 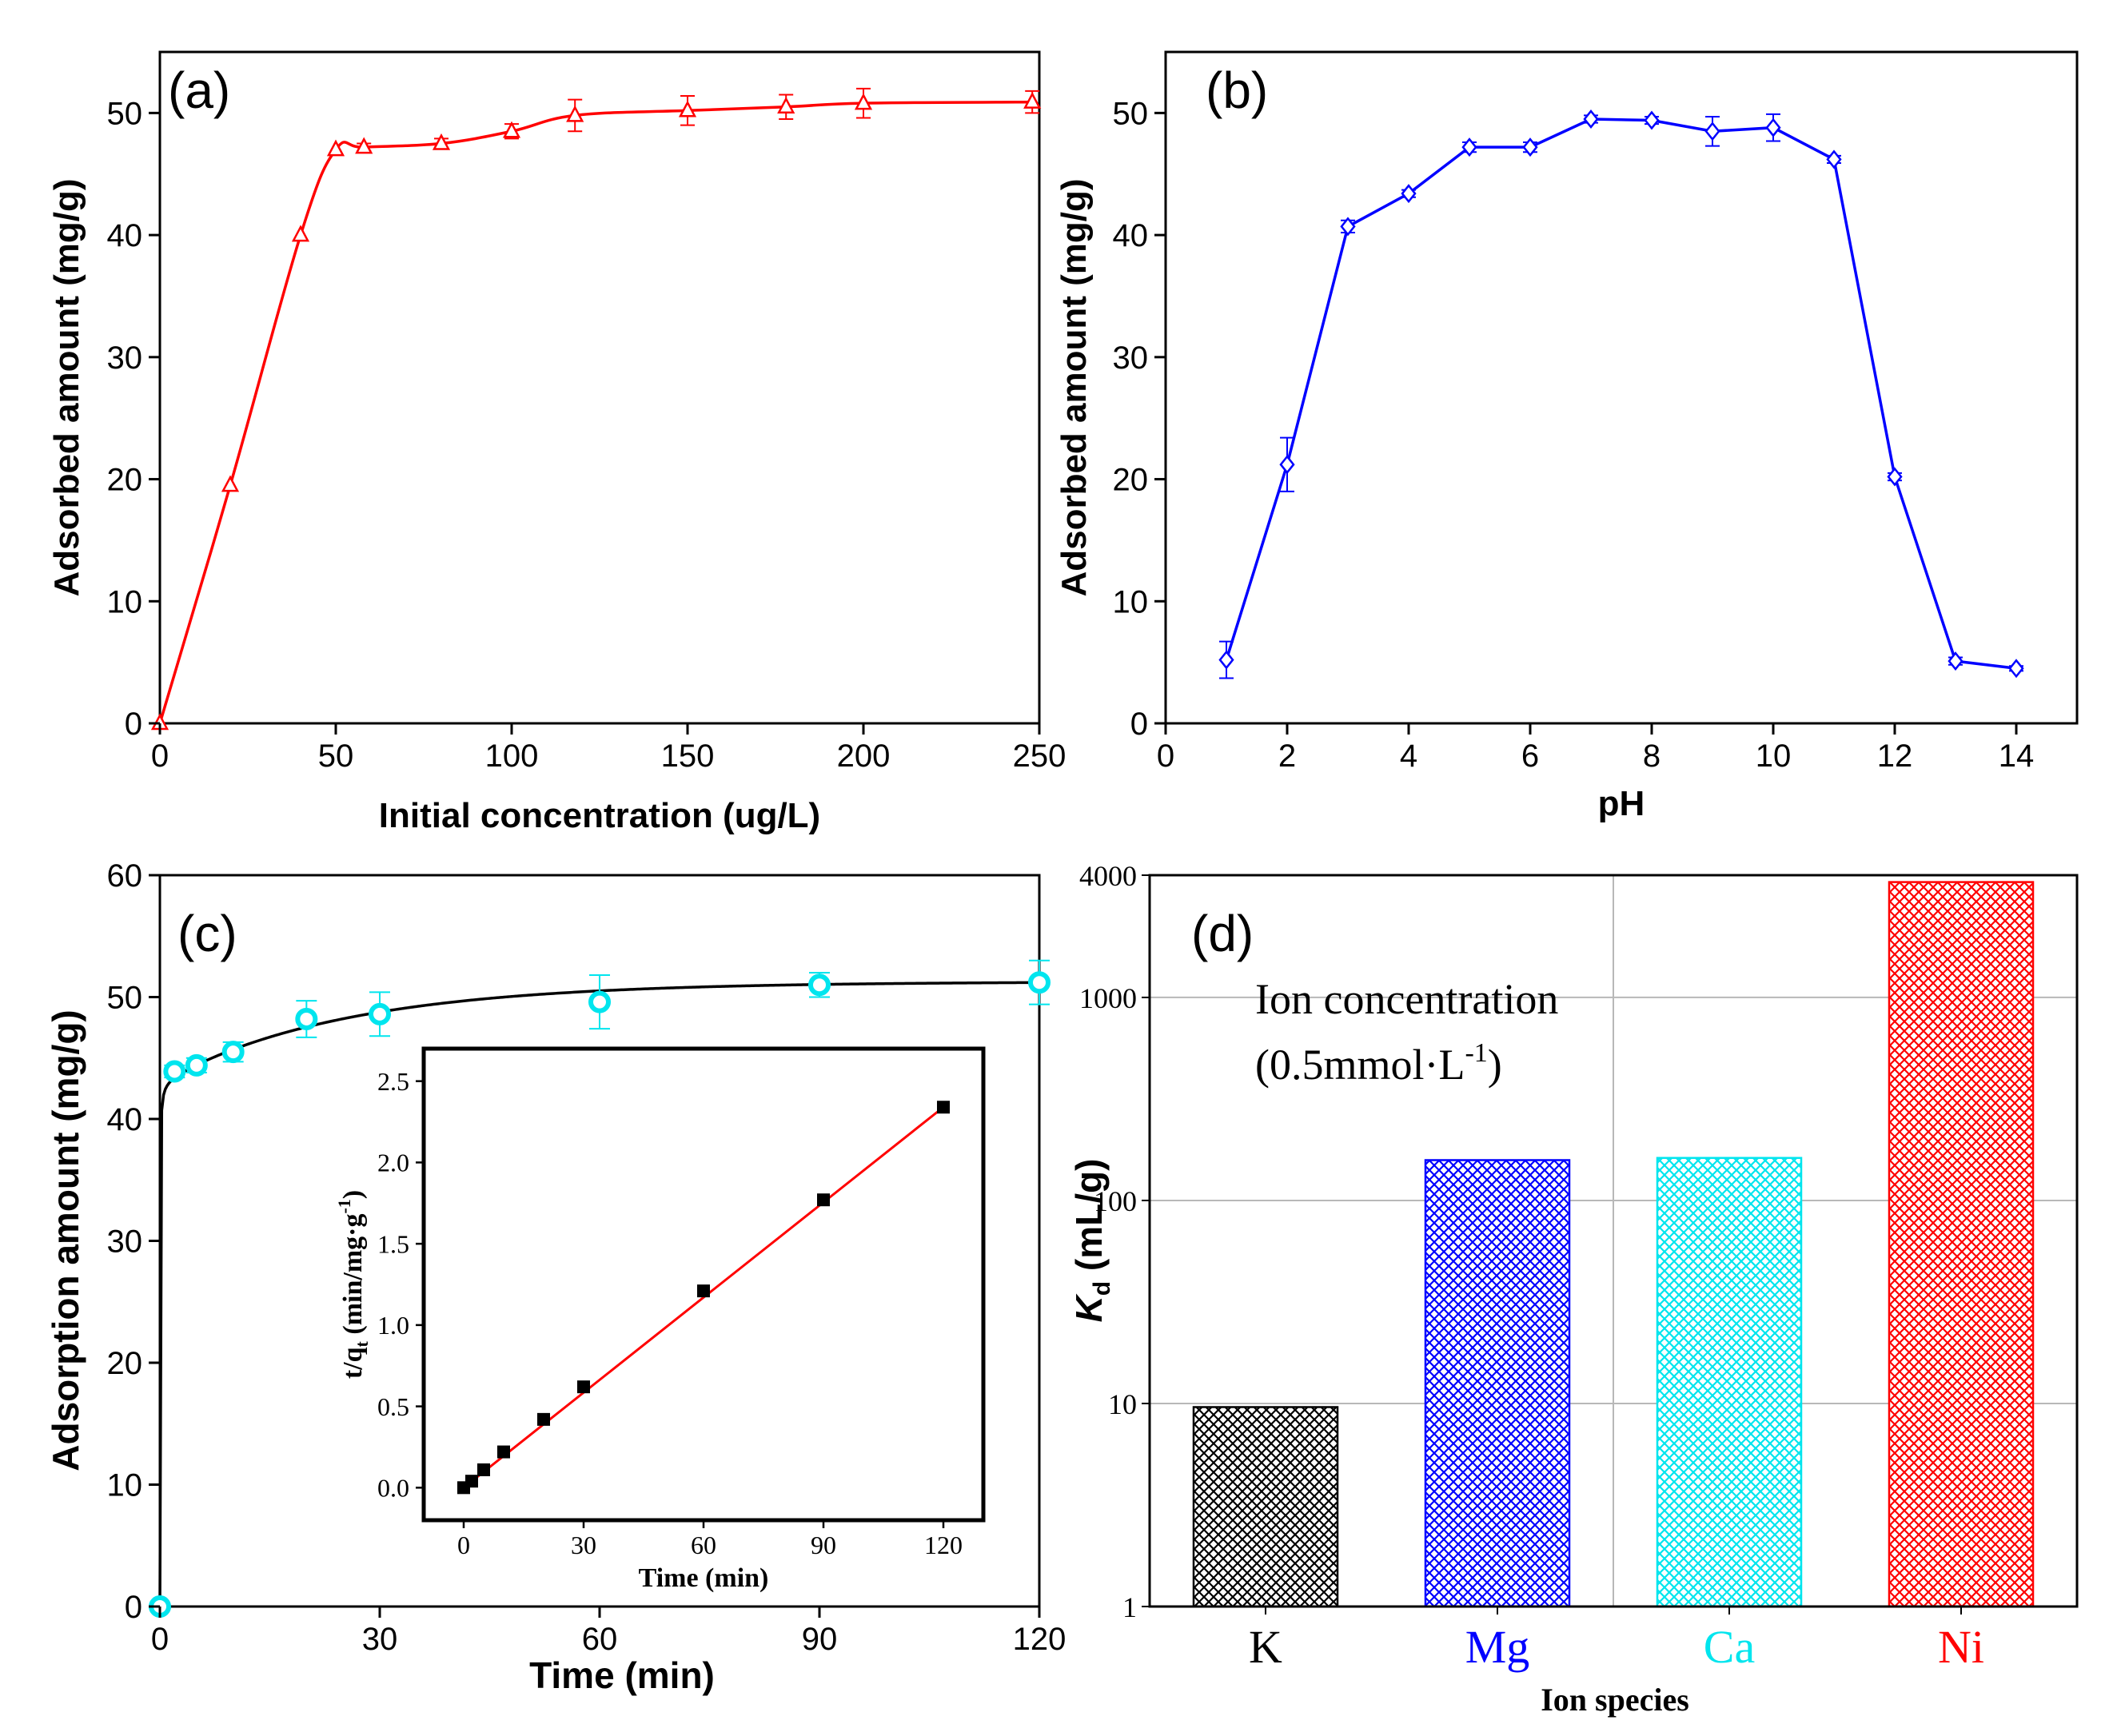 I want to click on panel-c-xlabel: Time (min), so click(x=622, y=1675).